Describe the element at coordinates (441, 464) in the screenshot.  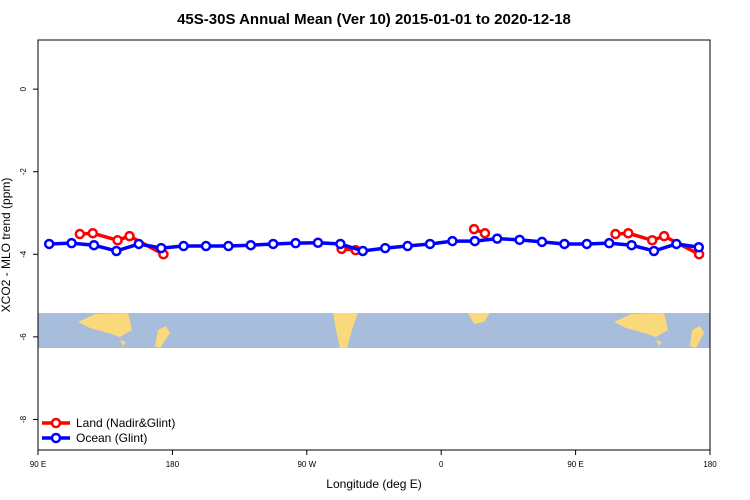
I see `x-tick-label: 0` at that location.